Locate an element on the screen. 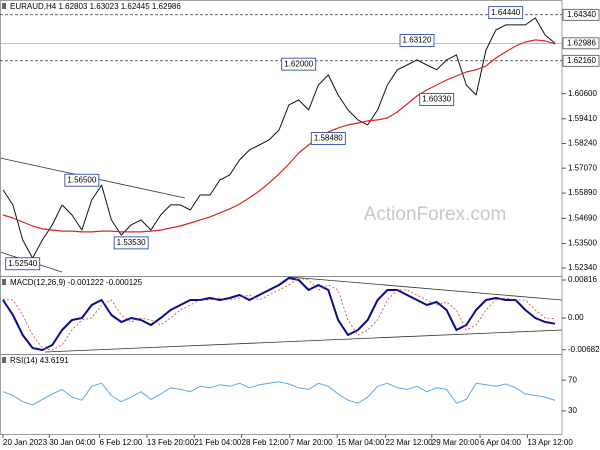 This screenshot has width=600, height=450. y-tick-label: -0.006821 is located at coordinates (584, 349).